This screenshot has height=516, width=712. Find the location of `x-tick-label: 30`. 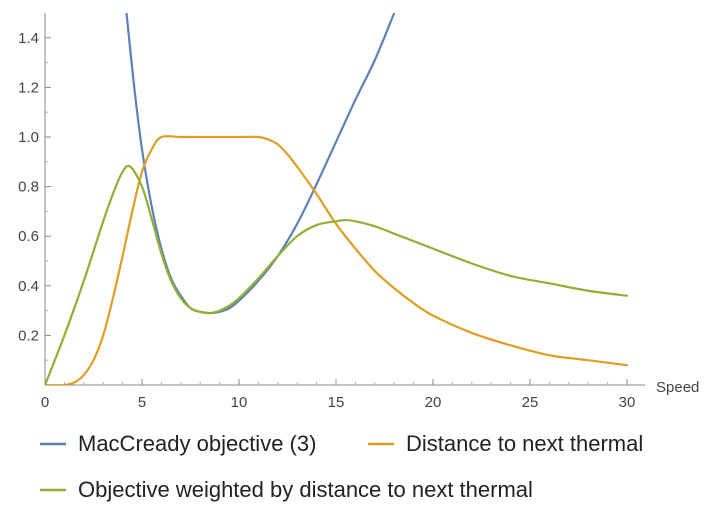

x-tick-label: 30 is located at coordinates (627, 402).